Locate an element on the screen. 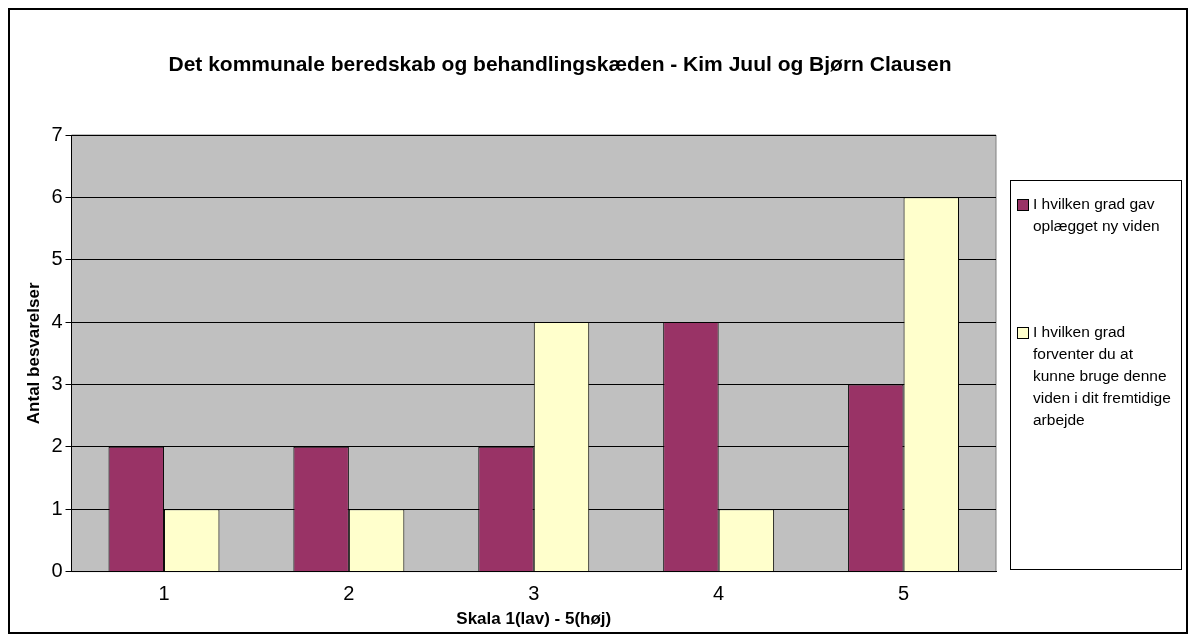 The height and width of the screenshot is (644, 1198). y-tick-label: 3 is located at coordinates (57, 383).